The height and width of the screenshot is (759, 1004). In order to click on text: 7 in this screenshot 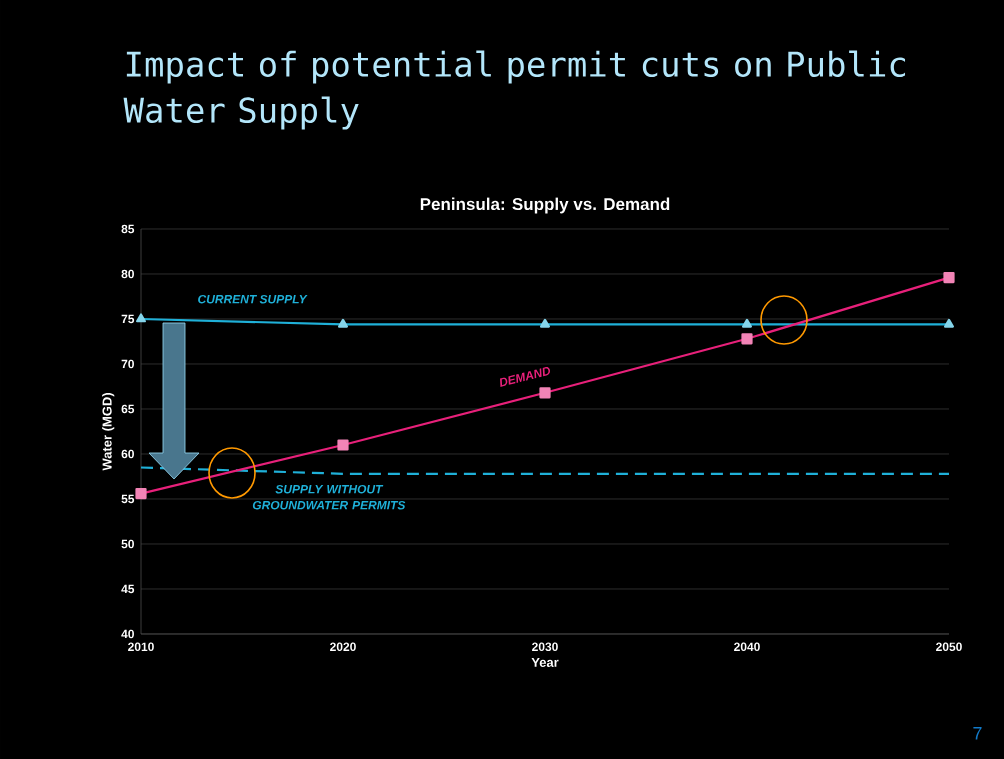, I will do `click(977, 733)`.